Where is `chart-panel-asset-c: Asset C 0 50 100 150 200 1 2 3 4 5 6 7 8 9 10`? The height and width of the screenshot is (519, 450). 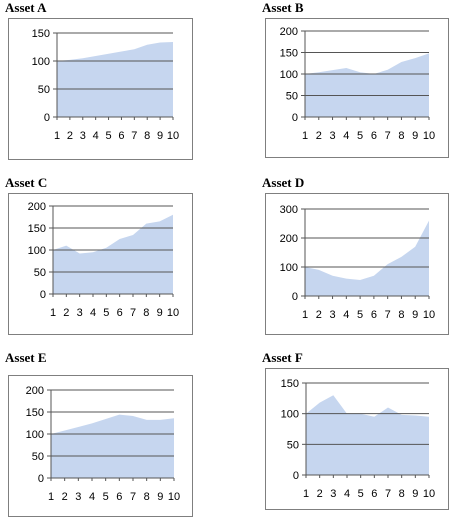 chart-panel-asset-c: Asset C 0 50 100 150 200 1 2 3 4 5 6 7 8 9 10 is located at coordinates (100, 256).